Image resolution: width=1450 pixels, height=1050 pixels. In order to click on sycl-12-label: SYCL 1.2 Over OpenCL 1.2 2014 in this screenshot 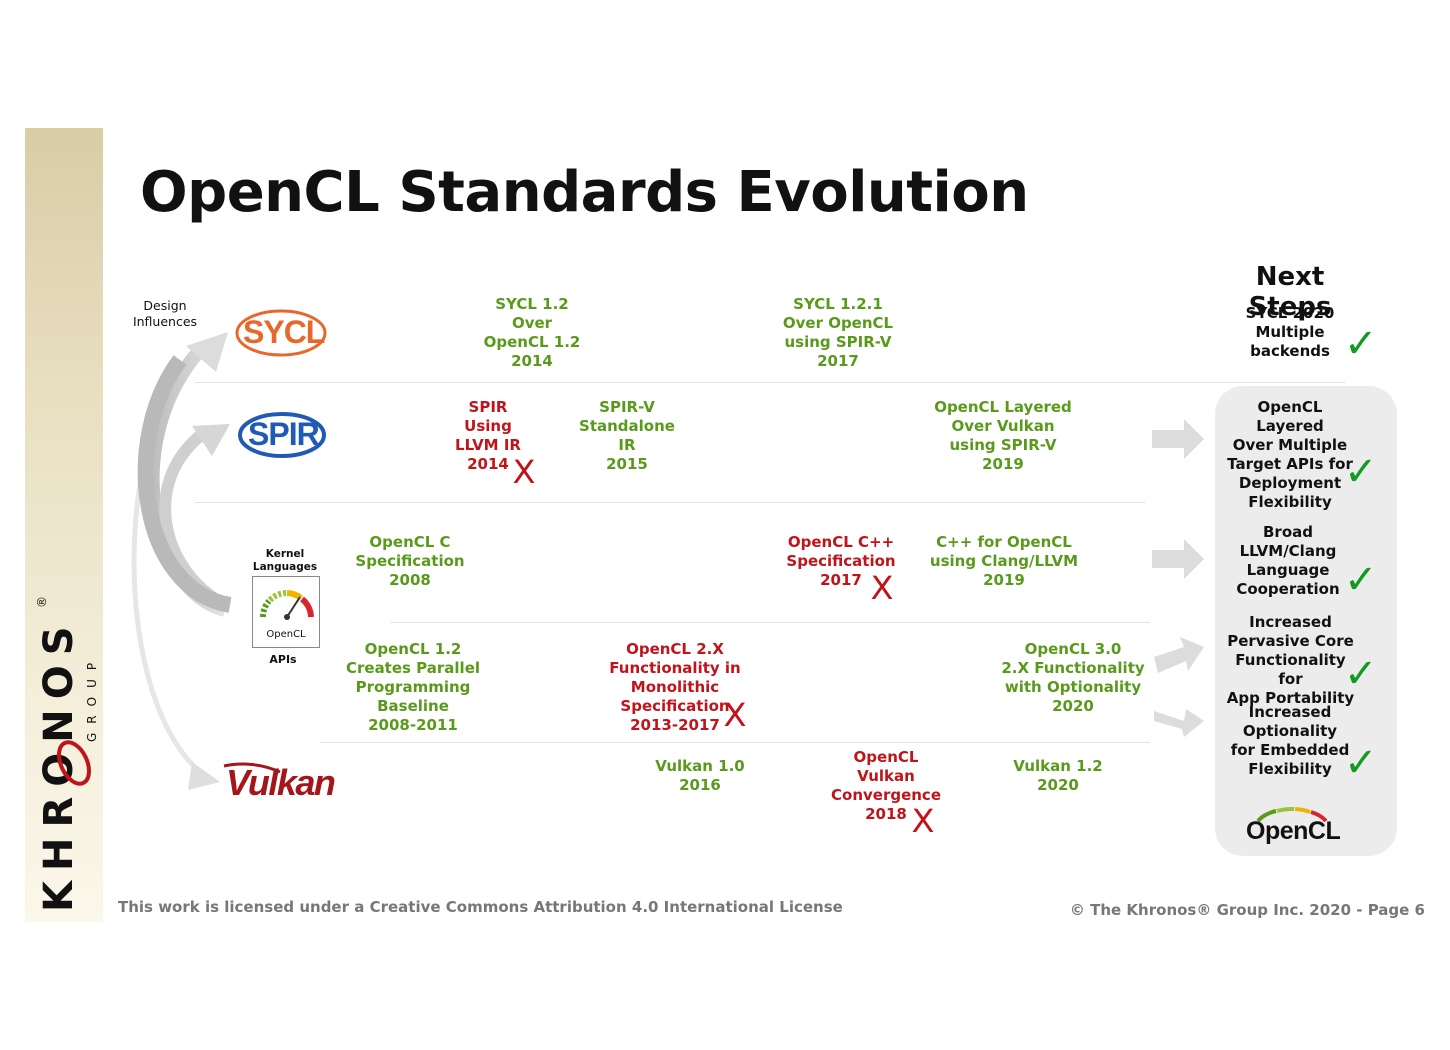, I will do `click(532, 332)`.